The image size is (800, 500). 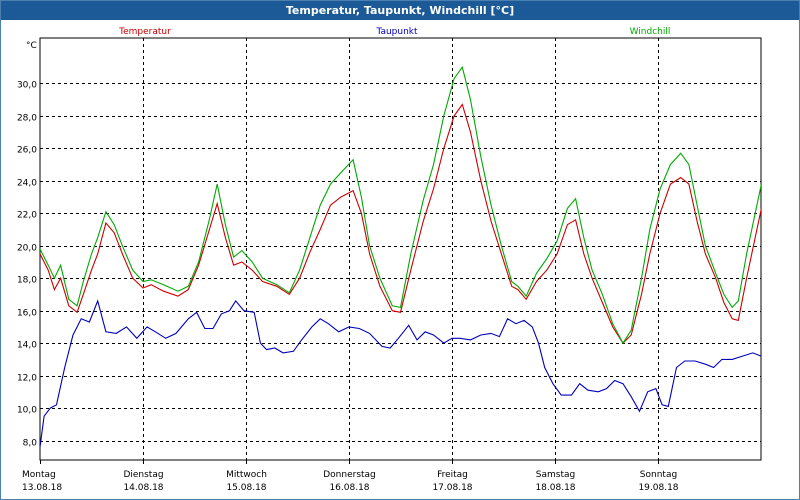 I want to click on x-tick-label-day: Mittwoch, so click(x=246, y=475).